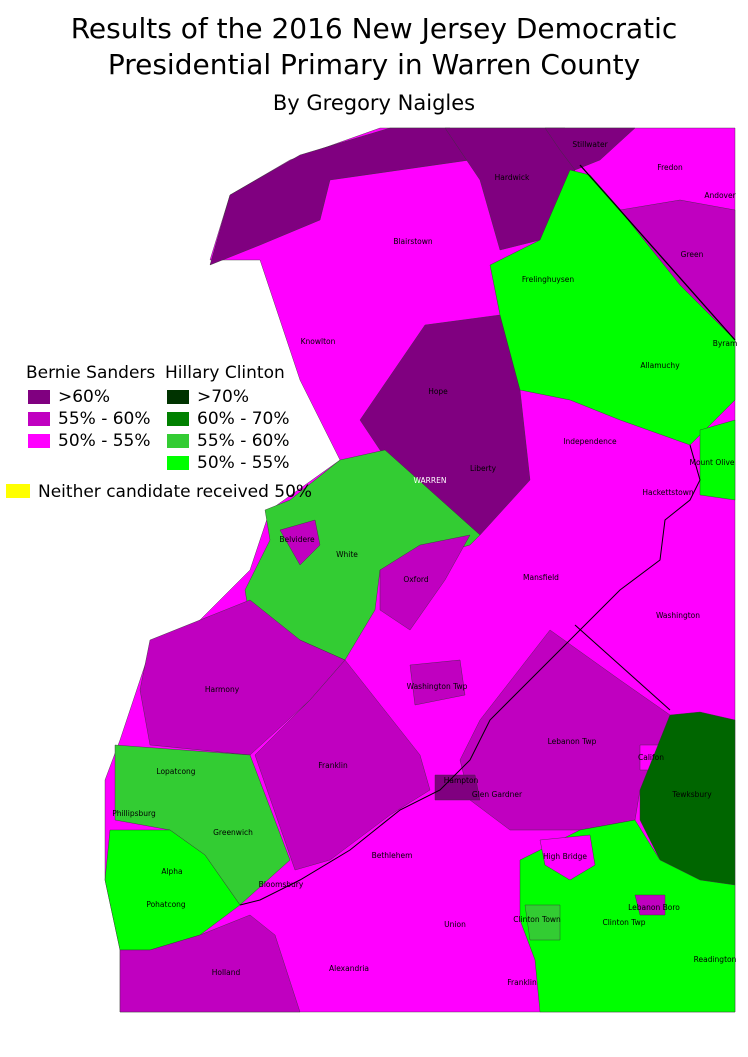  What do you see at coordinates (374, 103) in the screenshot?
I see `subtitle: By Gregory Naigles` at bounding box center [374, 103].